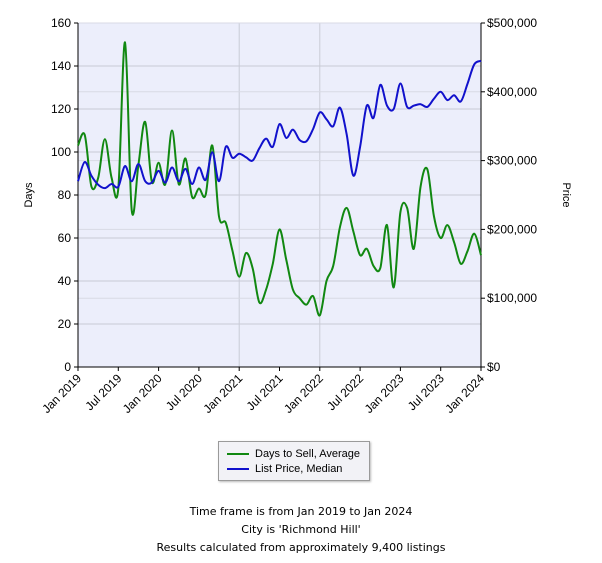 The image size is (602, 563). Describe the element at coordinates (61, 23) in the screenshot. I see `left-tick-label: 160` at that location.